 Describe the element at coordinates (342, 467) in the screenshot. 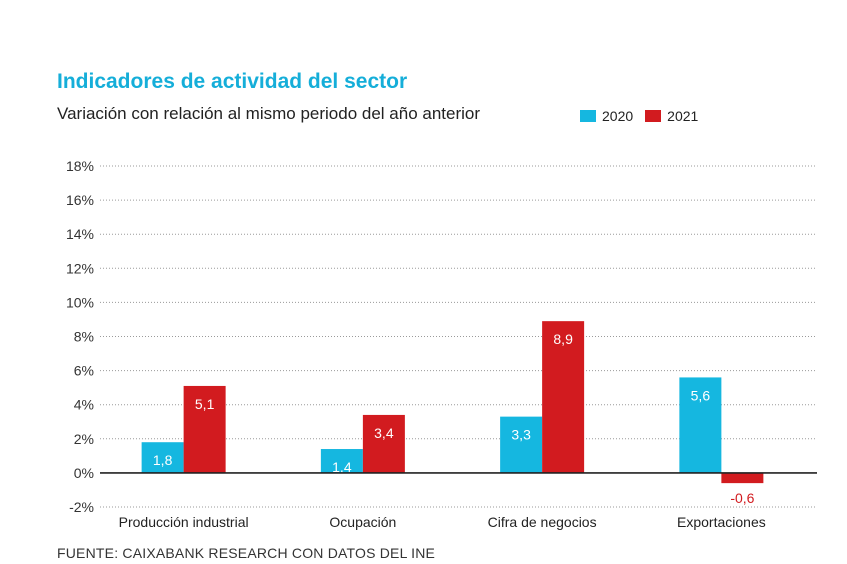

I see `data-label: 1,4` at that location.